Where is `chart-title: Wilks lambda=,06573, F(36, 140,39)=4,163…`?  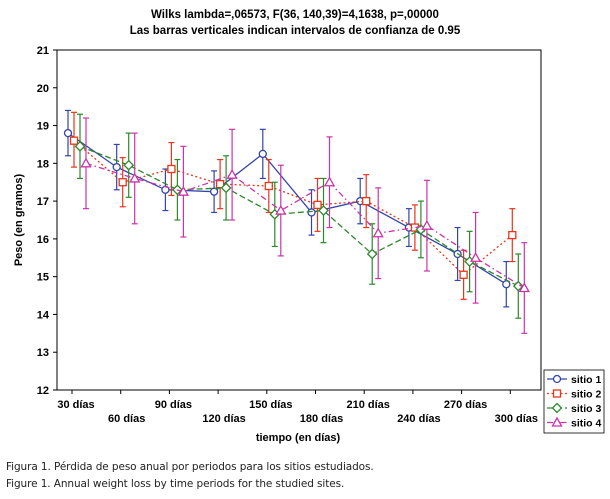 chart-title: Wilks lambda=,06573, F(36, 140,39)=4,163… is located at coordinates (295, 15).